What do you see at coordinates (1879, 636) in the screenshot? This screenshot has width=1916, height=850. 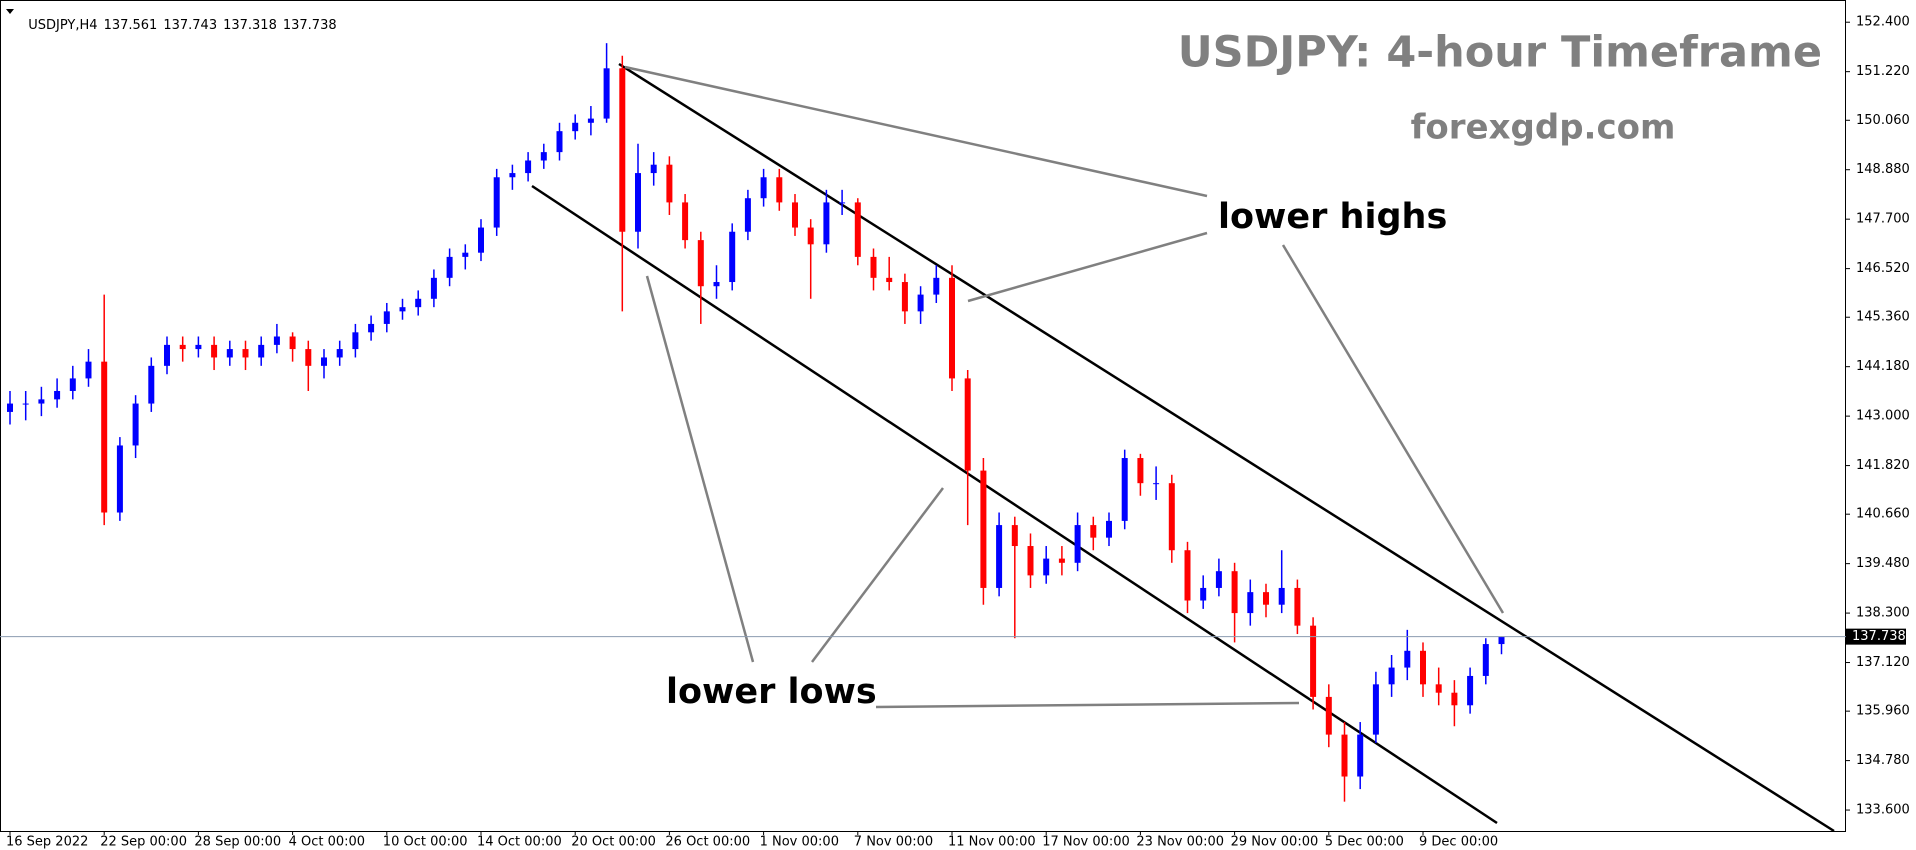 I see `current-price-label: 137.738` at bounding box center [1879, 636].